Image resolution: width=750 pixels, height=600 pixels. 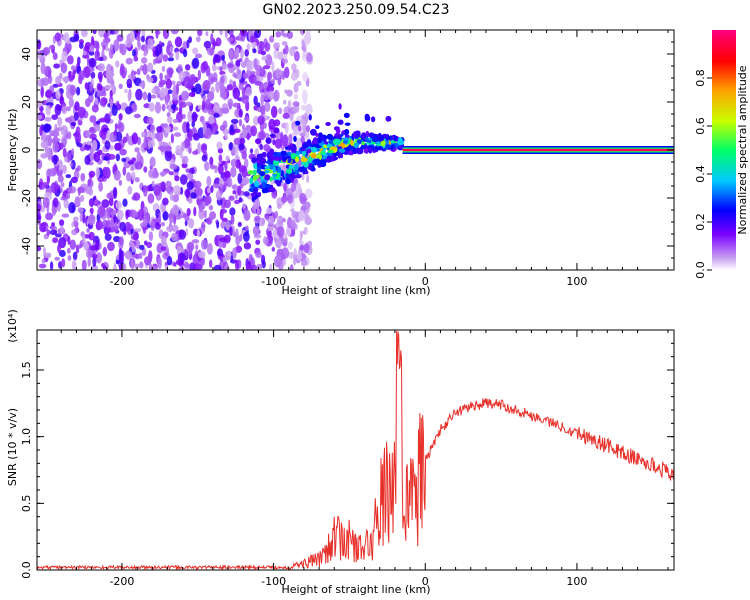 What do you see at coordinates (26, 102) in the screenshot?
I see `spectrogram-ytick-label: 20` at bounding box center [26, 102].